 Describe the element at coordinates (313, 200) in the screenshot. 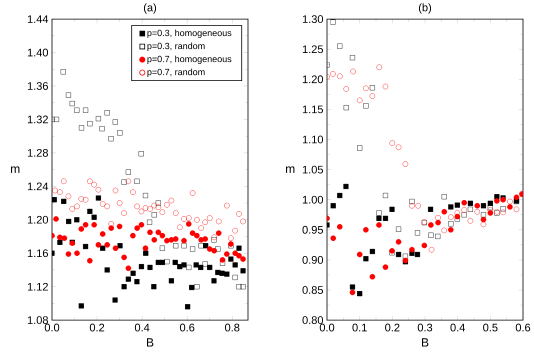

I see `y-tick-label: 1.00` at that location.